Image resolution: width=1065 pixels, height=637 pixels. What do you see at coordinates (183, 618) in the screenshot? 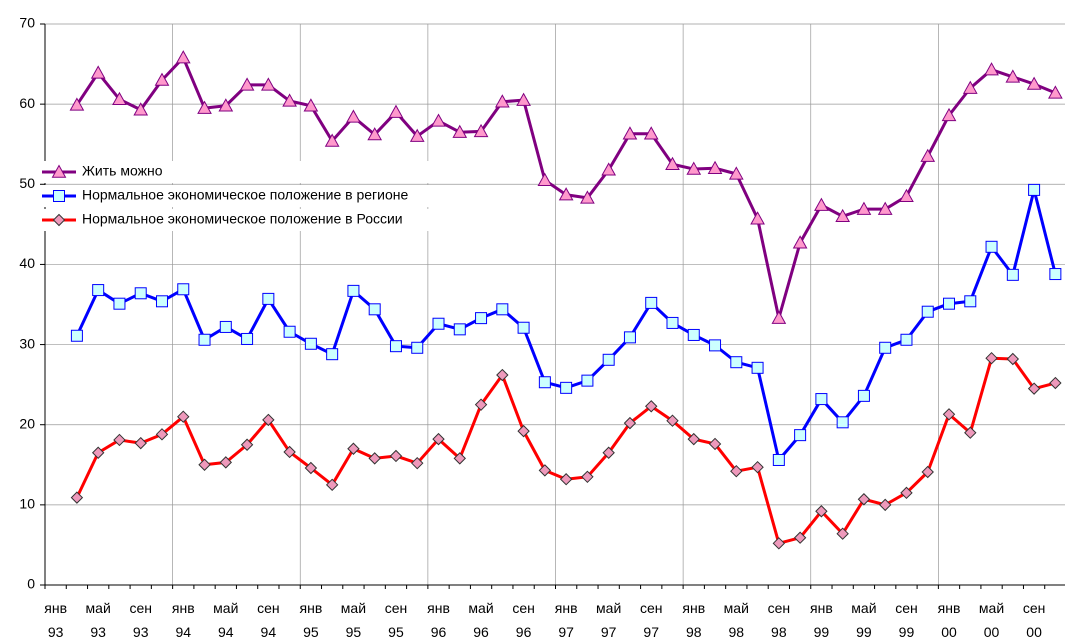
I see `x-tick-label: янв 94` at bounding box center [183, 618].